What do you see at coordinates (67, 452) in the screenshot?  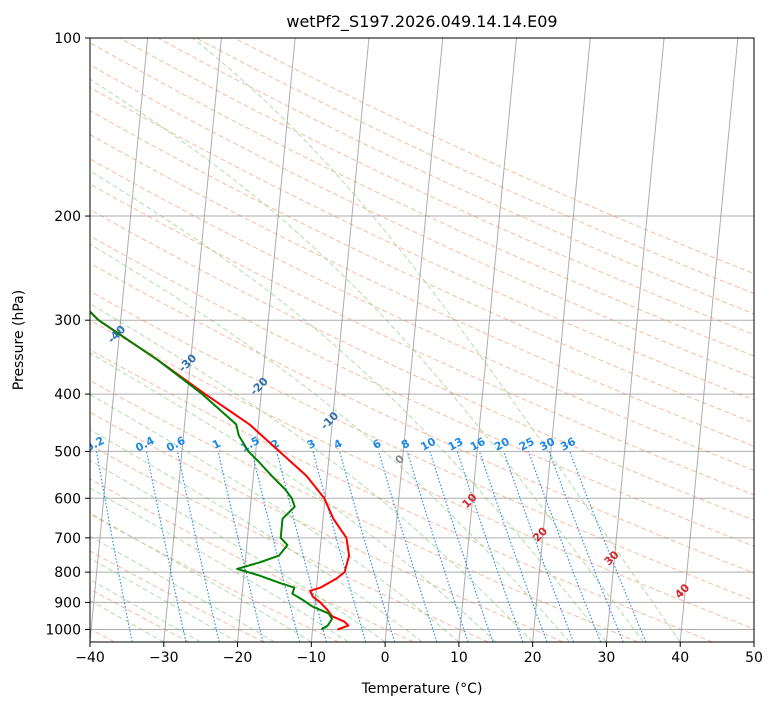 I see `y-tick-label: 500` at bounding box center [67, 452].